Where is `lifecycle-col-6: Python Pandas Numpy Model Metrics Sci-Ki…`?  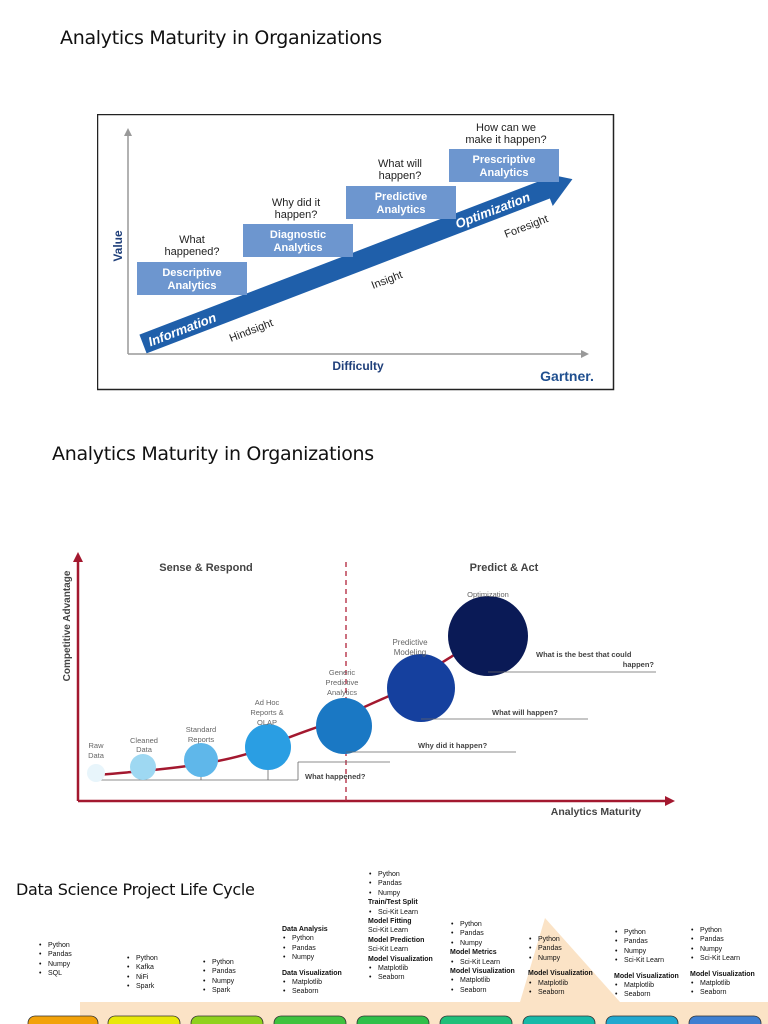 lifecycle-col-6: Python Pandas Numpy Model Metrics Sci-Ki… is located at coordinates (482, 958).